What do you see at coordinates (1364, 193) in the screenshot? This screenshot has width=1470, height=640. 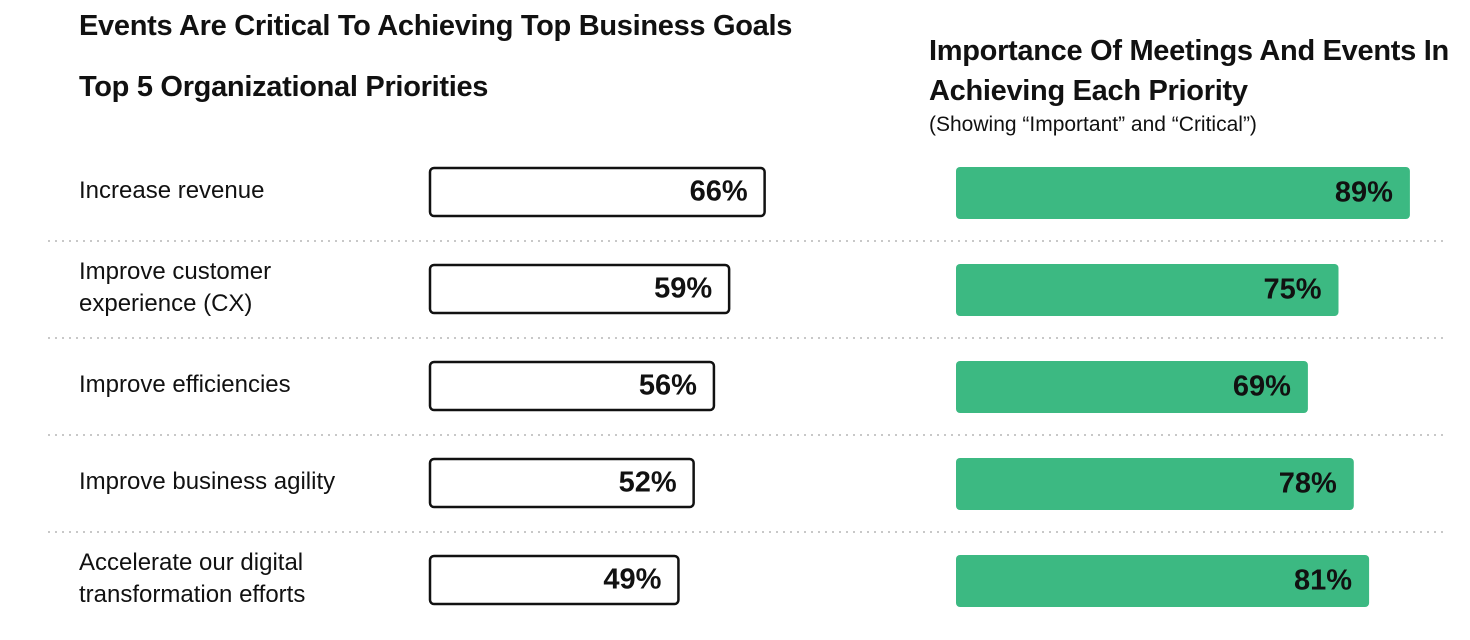 I see `importance-bar-value-label: 89%` at bounding box center [1364, 193].